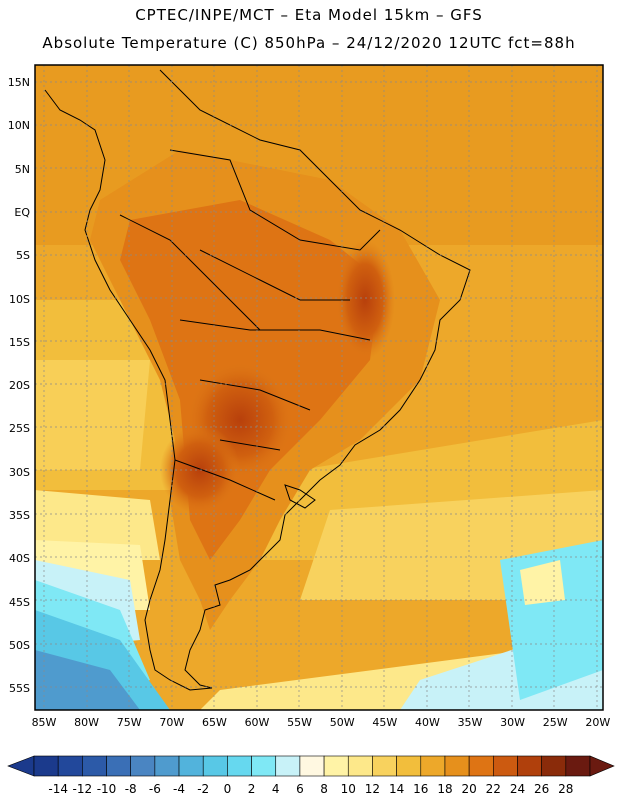 The image size is (618, 800). I want to click on colorbar-tick-label: -2, so click(203, 789).